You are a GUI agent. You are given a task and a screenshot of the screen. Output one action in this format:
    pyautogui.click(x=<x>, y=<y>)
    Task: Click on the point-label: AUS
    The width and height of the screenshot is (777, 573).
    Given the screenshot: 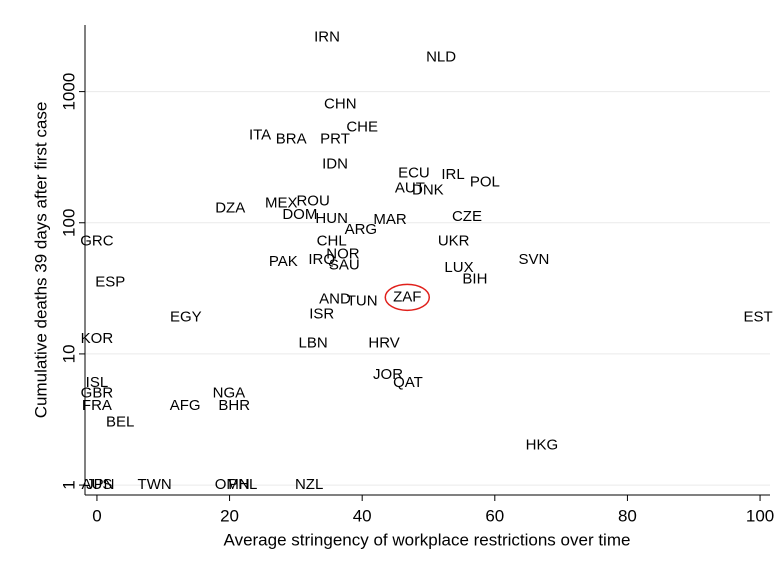 What is the action you would take?
    pyautogui.click(x=97, y=484)
    